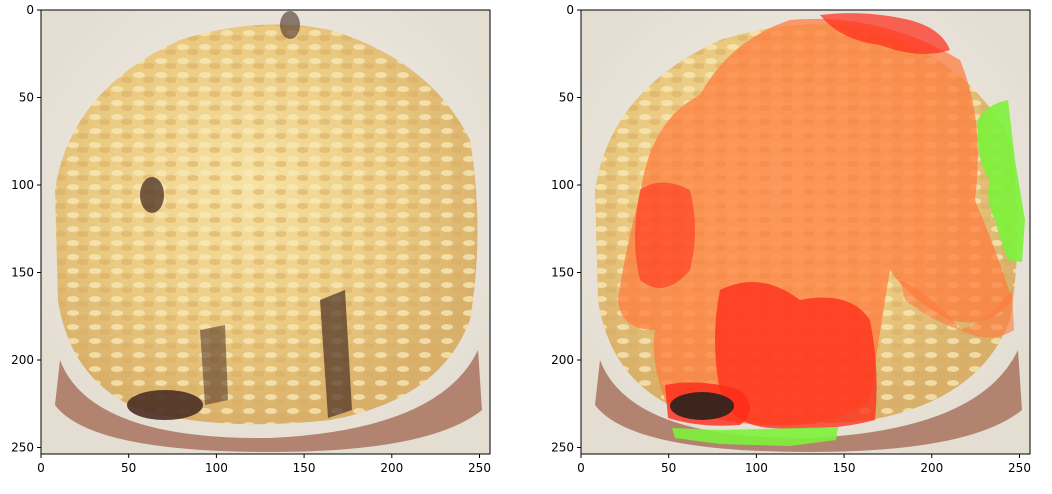  What do you see at coordinates (665, 235) in the screenshot?
I see `overlay-red-left` at bounding box center [665, 235].